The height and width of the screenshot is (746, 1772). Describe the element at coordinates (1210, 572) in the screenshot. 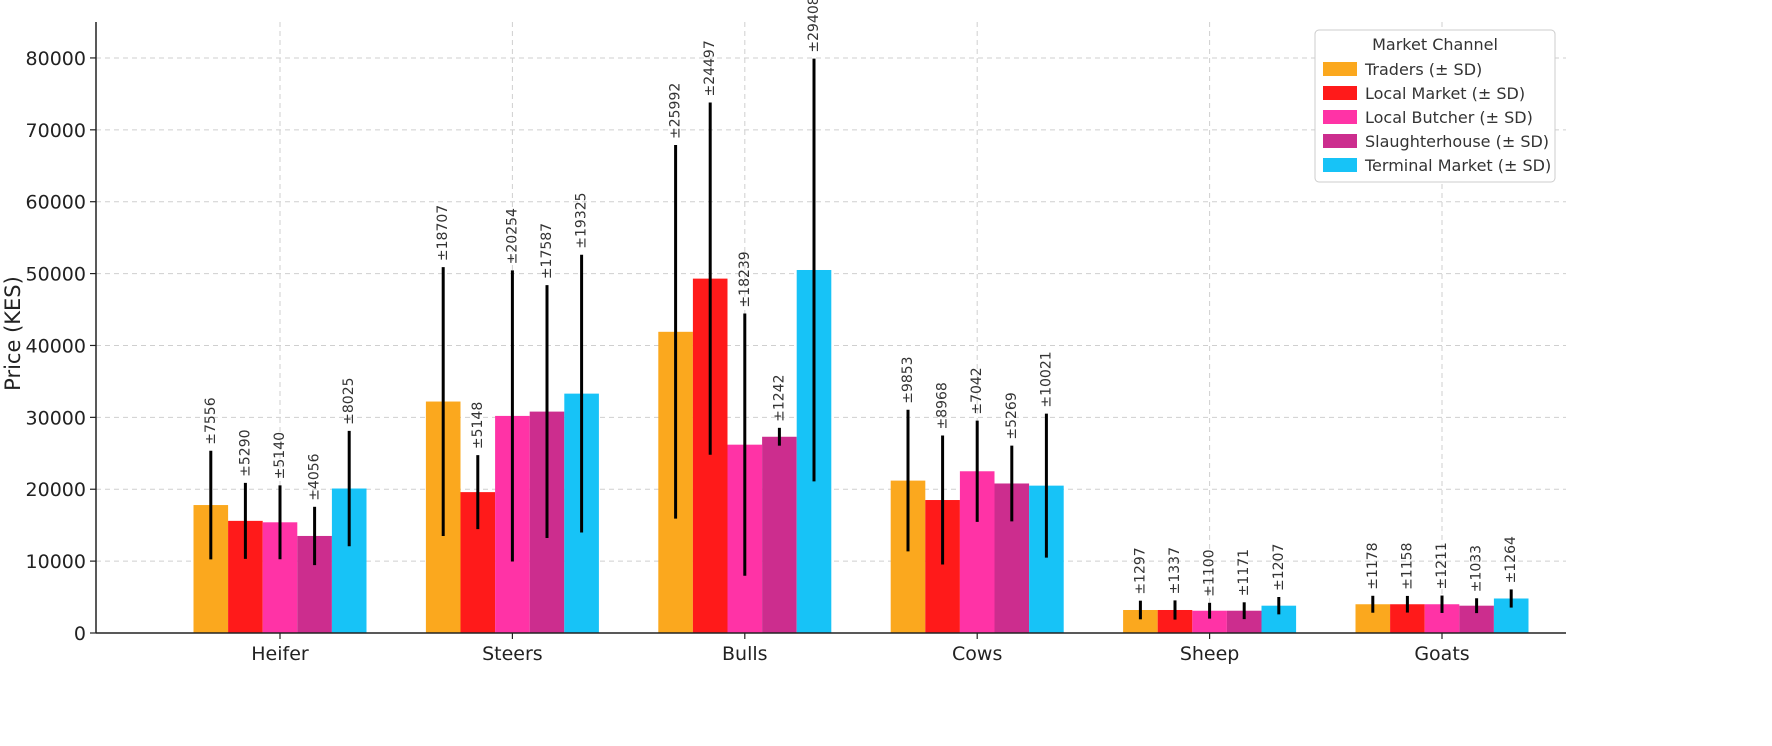

I see `sd-label: ±1100` at that location.